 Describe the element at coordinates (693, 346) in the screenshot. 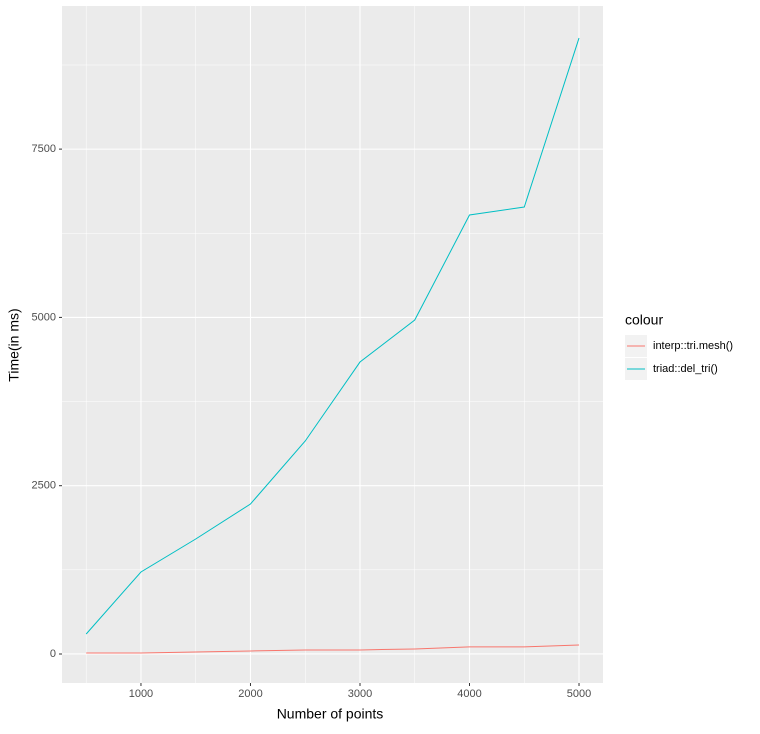

I see `legend-label: interp::tri.mesh()` at that location.